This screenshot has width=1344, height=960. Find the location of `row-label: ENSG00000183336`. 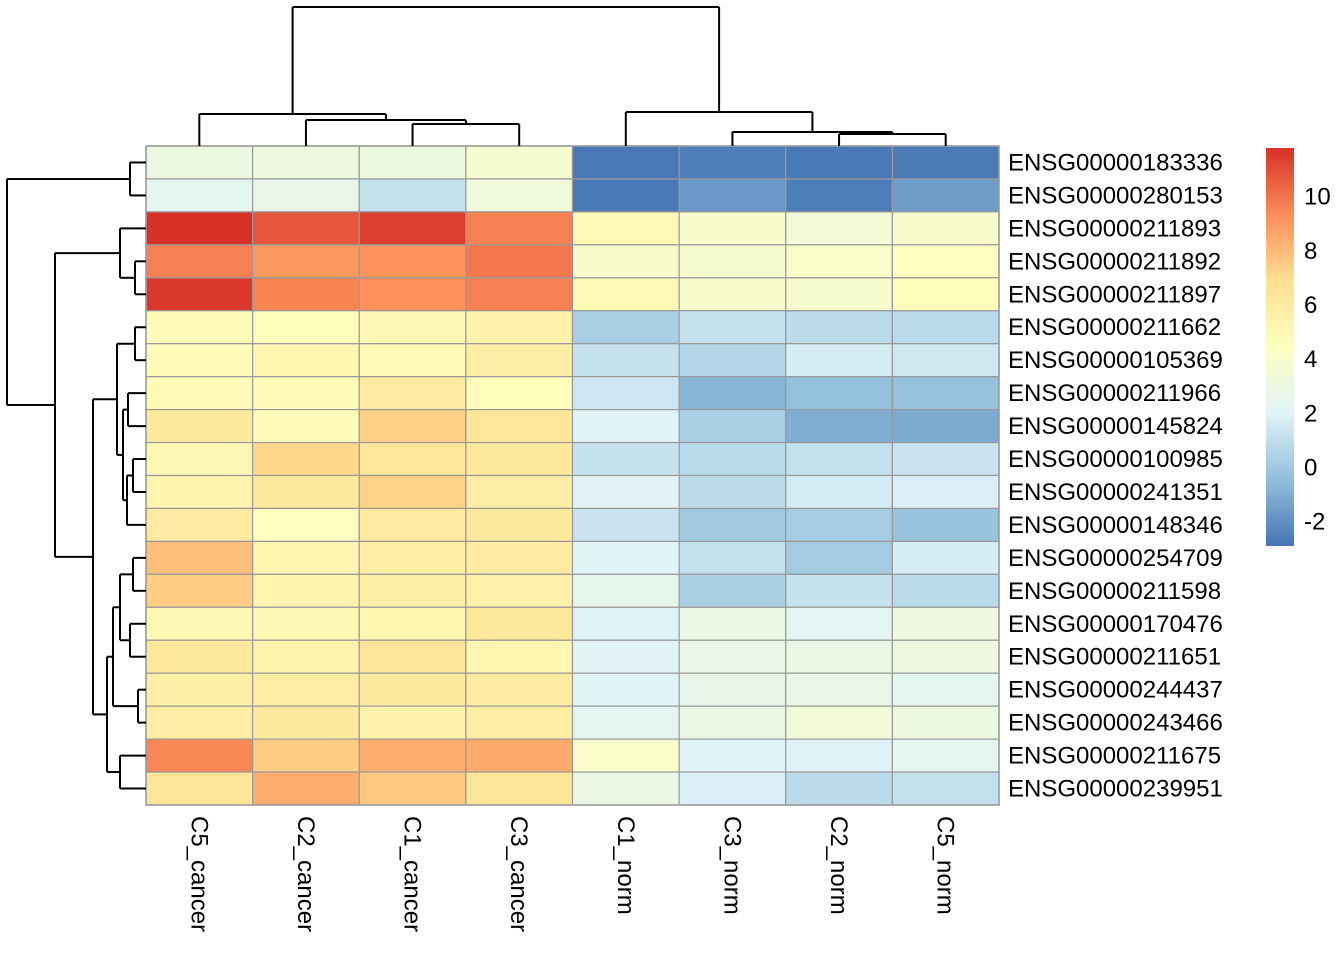

row-label: ENSG00000183336 is located at coordinates (1115, 162).